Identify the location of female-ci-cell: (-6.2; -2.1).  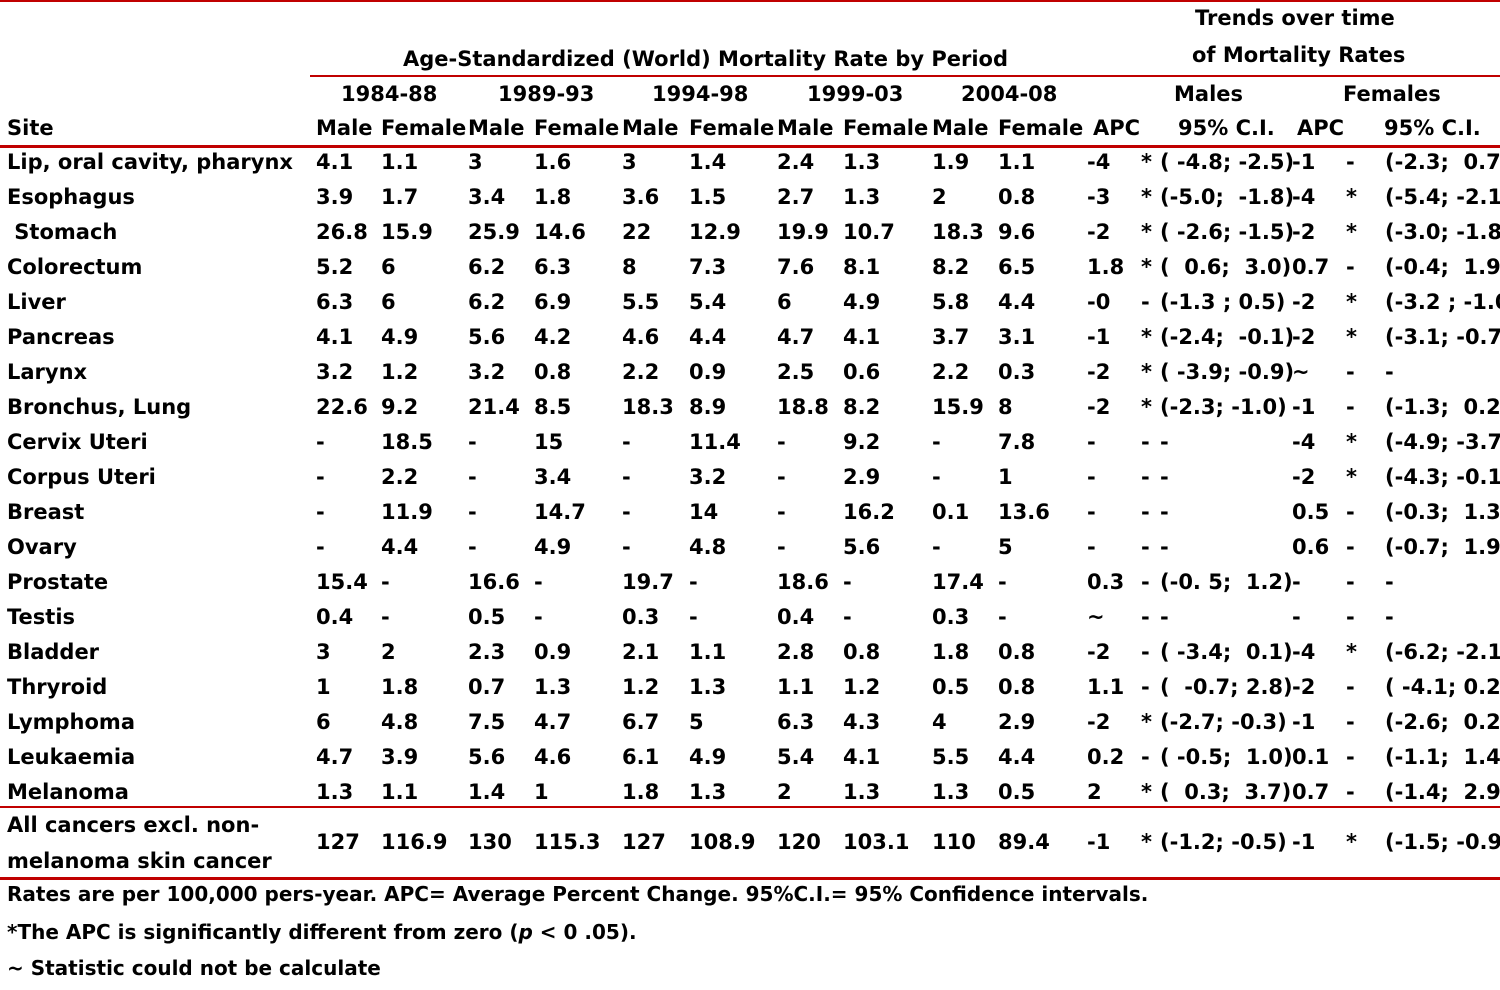
(1442, 652).